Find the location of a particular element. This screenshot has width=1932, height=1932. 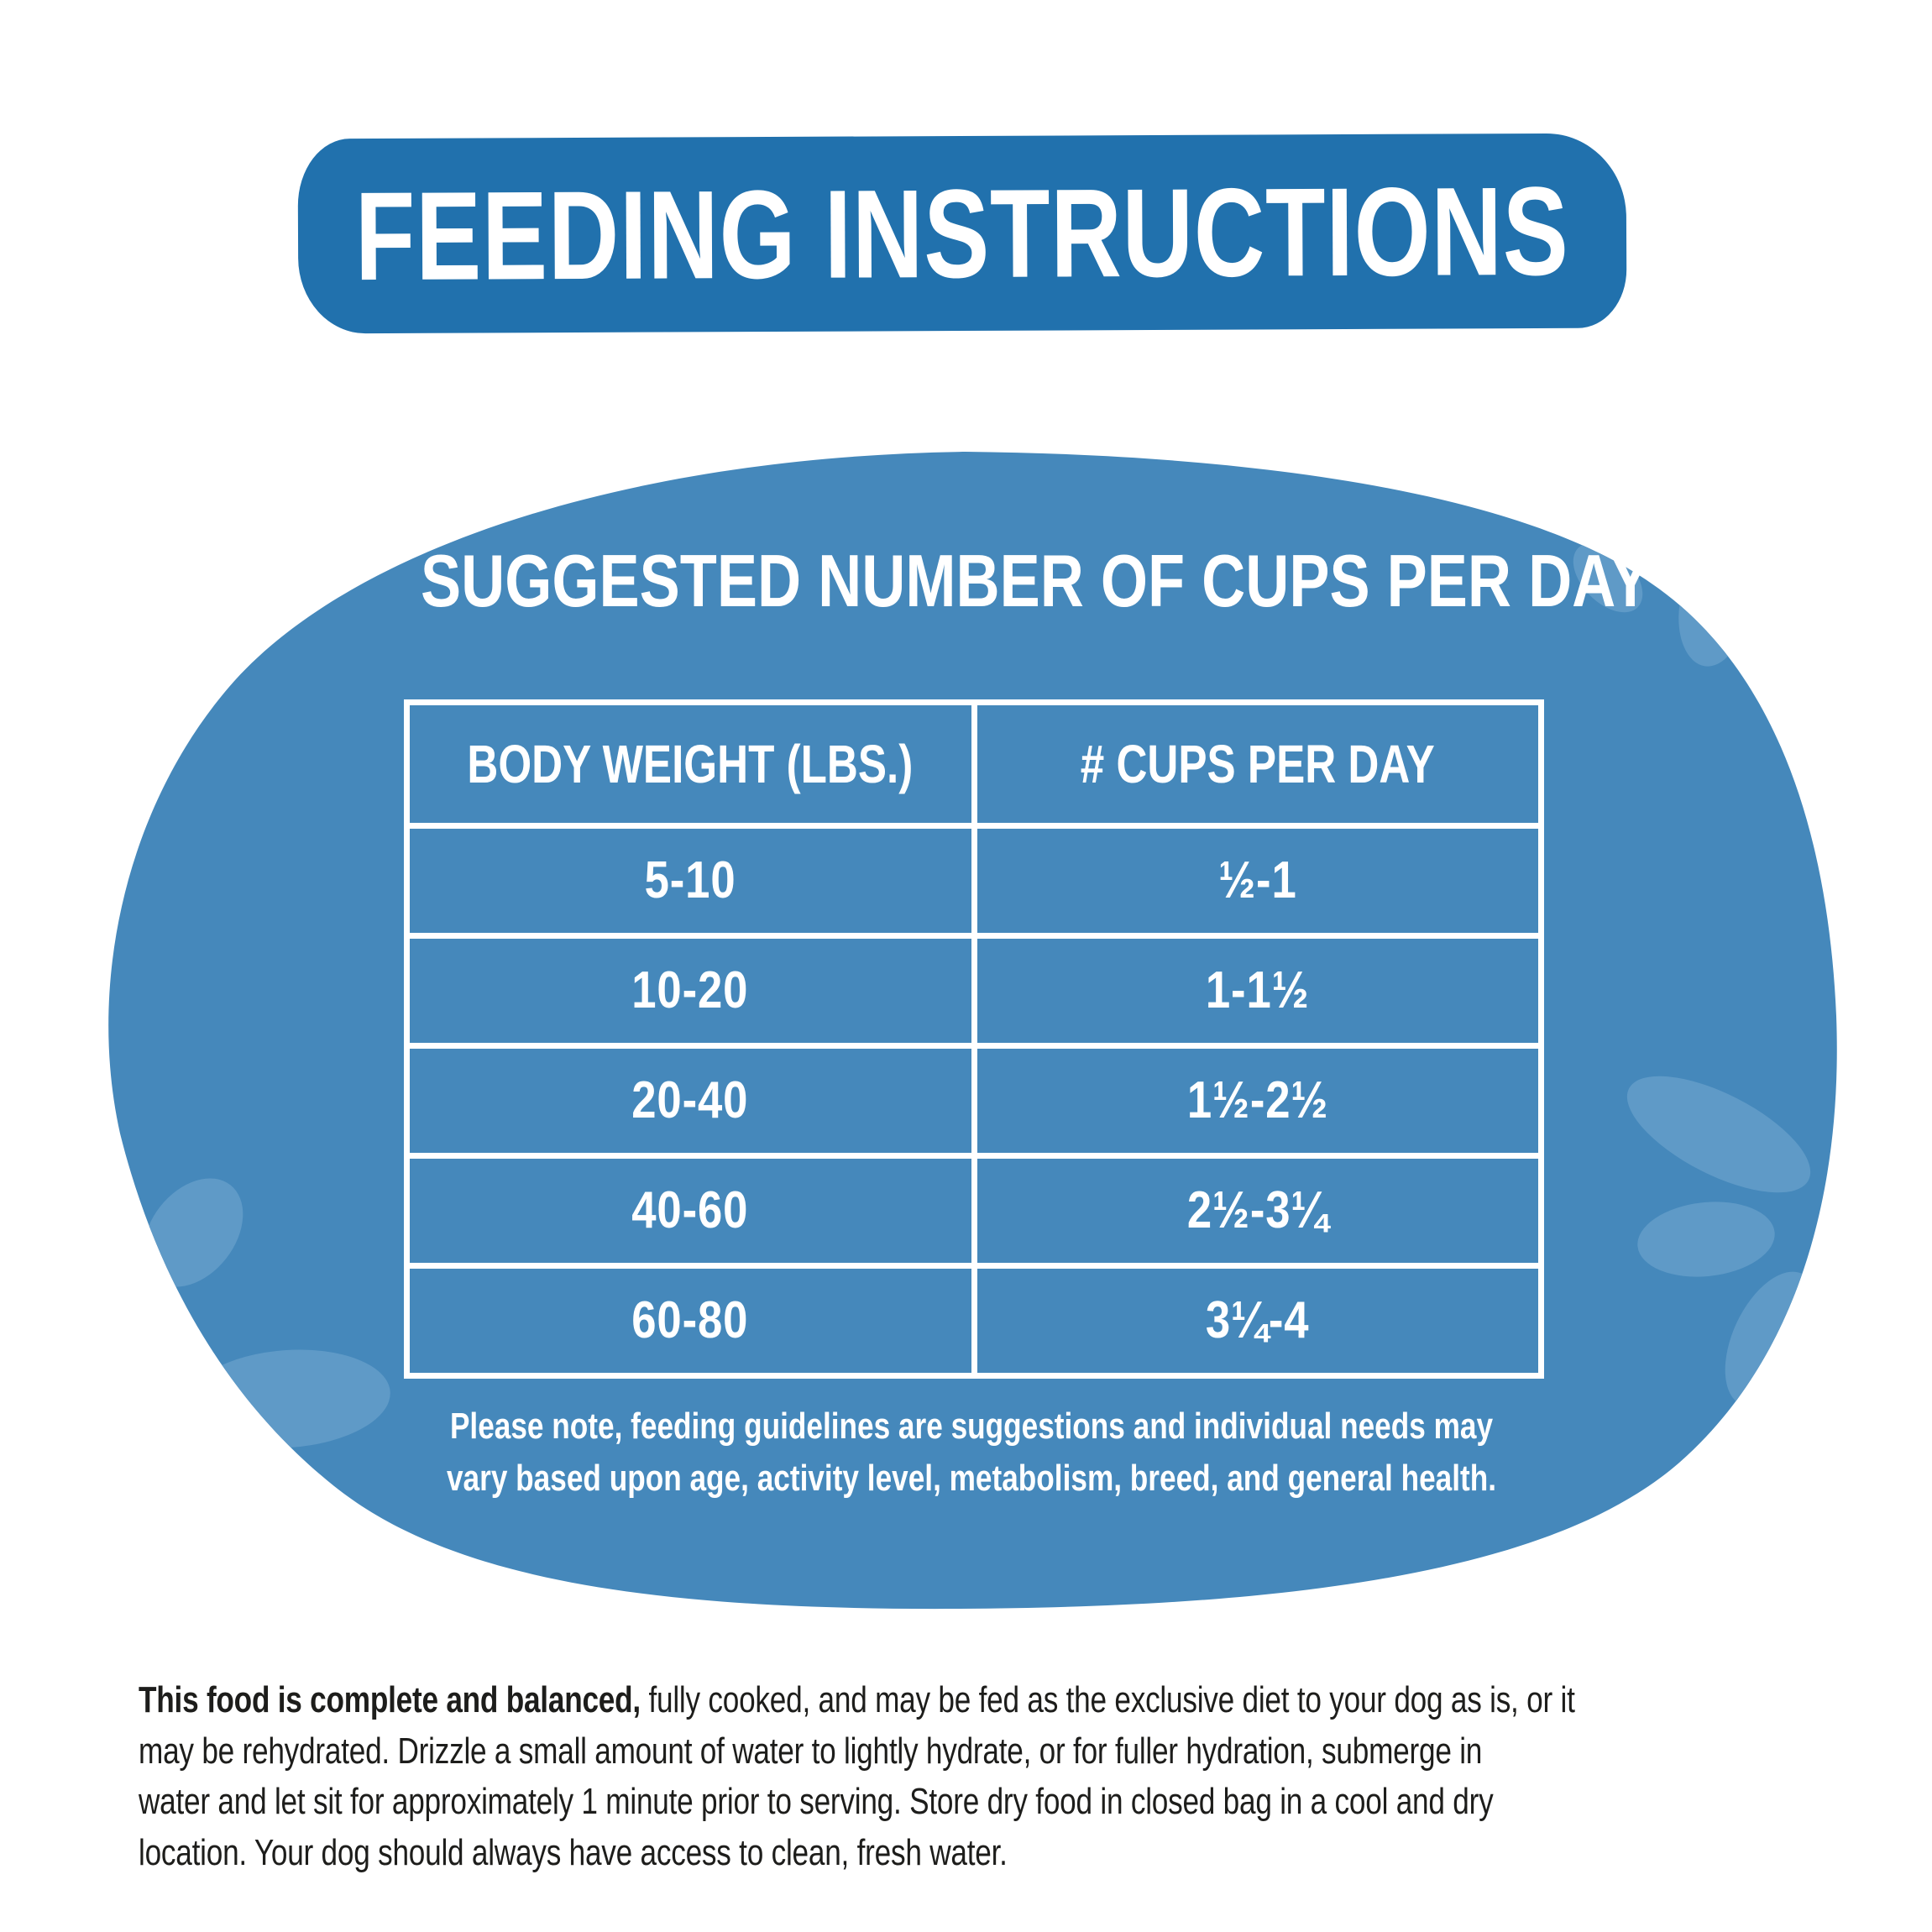

weight-cell: 40-60 is located at coordinates (691, 1211).